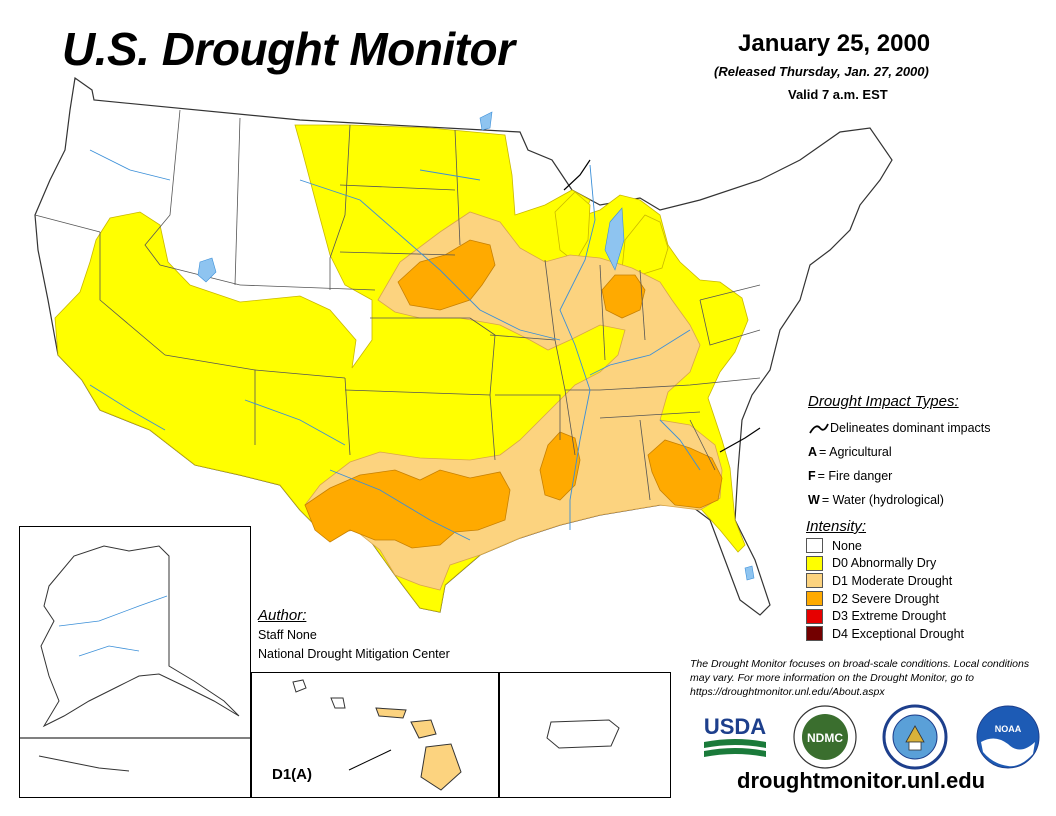 The width and height of the screenshot is (1056, 816). Describe the element at coordinates (685, 474) in the screenshot. I see `d2-georgia` at that location.